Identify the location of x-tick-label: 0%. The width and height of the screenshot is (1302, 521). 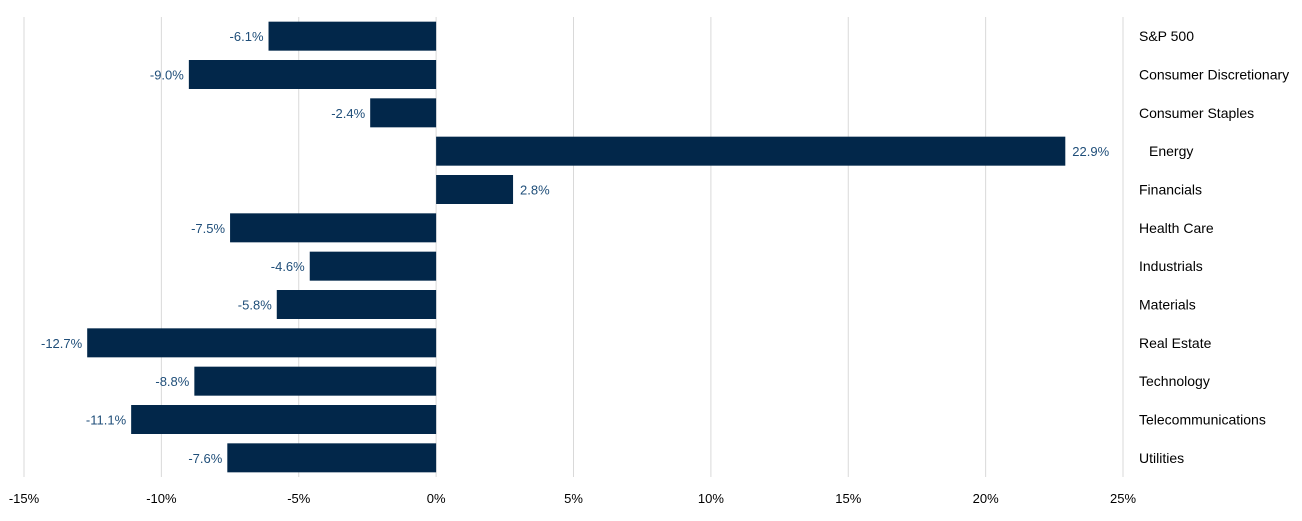
(436, 498).